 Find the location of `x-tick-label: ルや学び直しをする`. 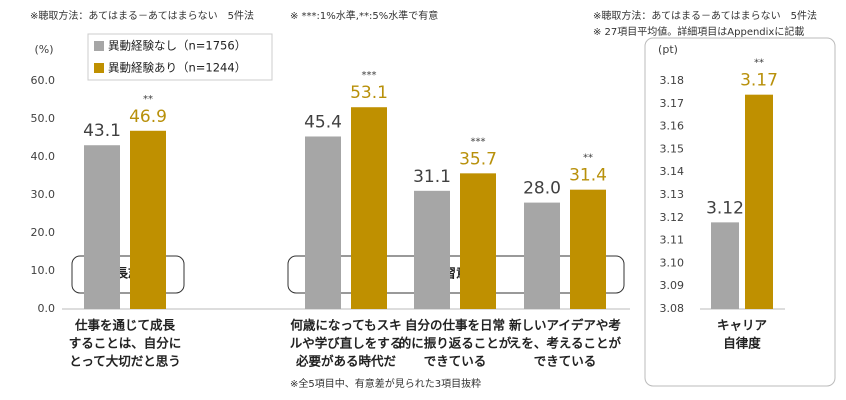

x-tick-label: ルや学び直しをする is located at coordinates (346, 343).